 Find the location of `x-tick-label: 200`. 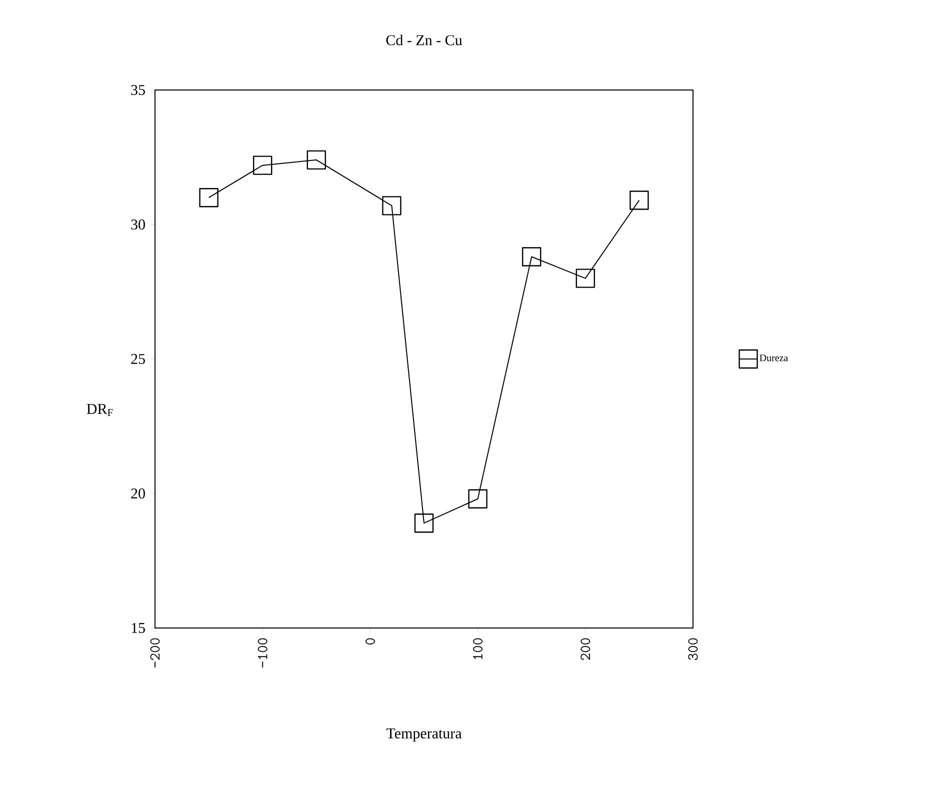

x-tick-label: 200 is located at coordinates (585, 649).